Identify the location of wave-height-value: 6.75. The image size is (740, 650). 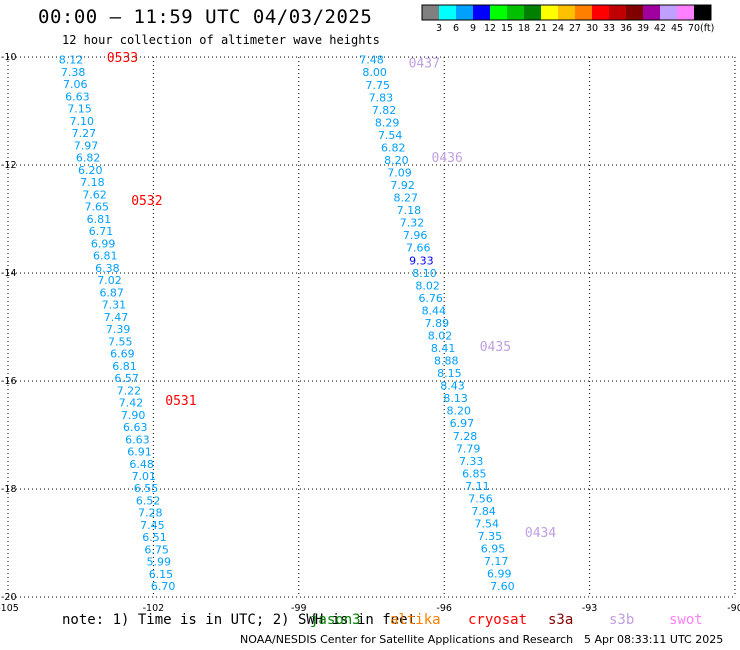
(156, 549).